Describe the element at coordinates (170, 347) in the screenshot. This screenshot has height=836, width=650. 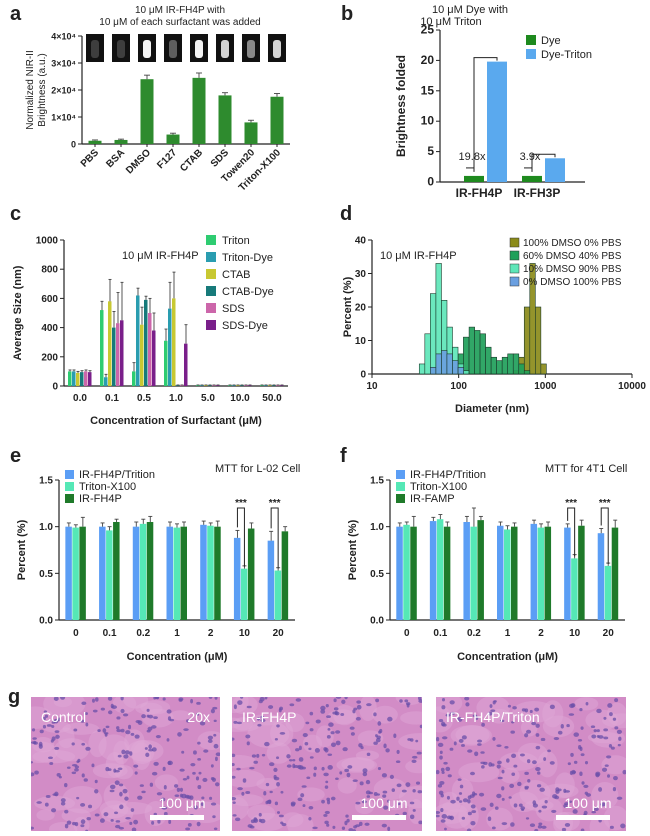
I see `bar-triton-dye` at that location.